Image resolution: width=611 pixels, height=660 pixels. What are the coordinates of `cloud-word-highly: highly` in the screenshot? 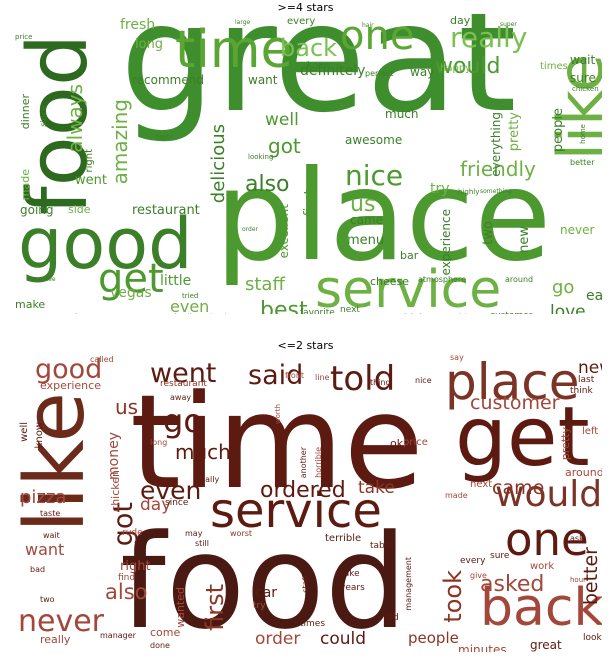 It's located at (469, 192).